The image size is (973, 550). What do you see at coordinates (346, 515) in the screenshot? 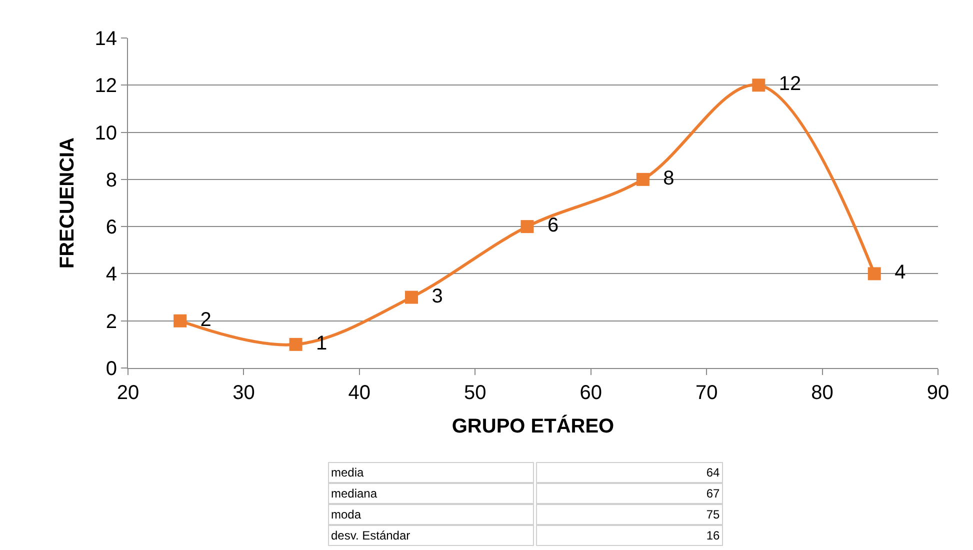
I see `text: moda` at bounding box center [346, 515].